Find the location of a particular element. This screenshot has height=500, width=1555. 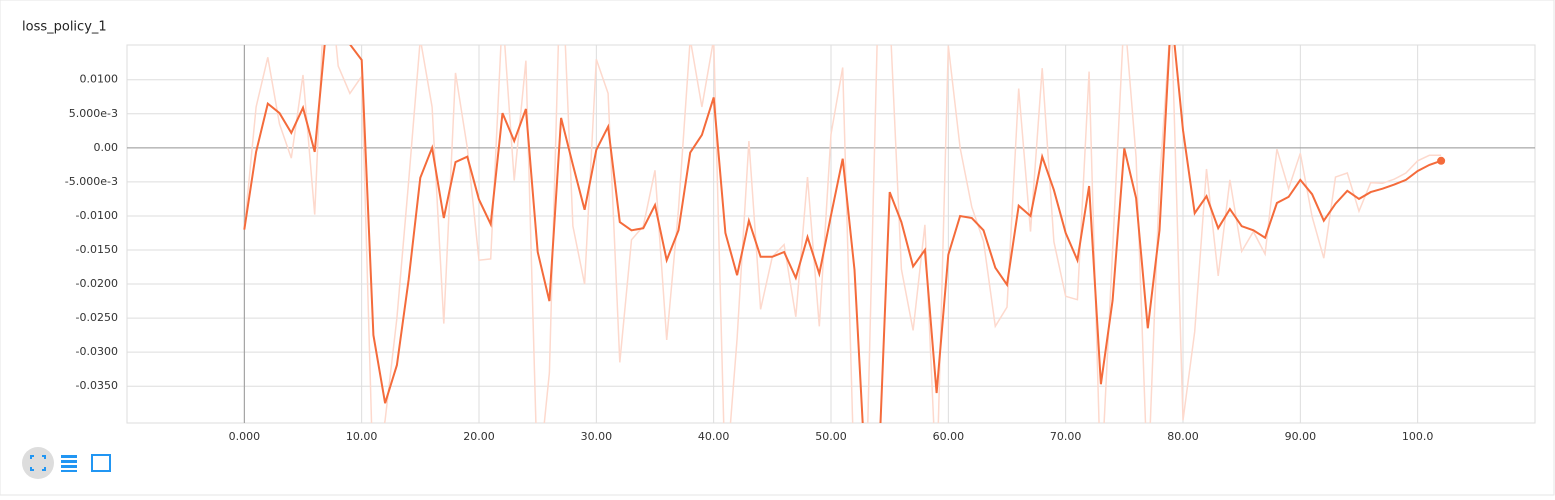

x-tick-label: 100.0 is located at coordinates (1418, 436).